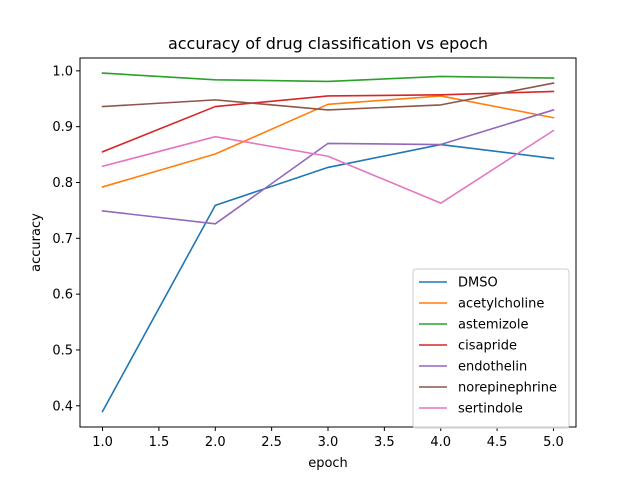 This screenshot has height=480, width=640. I want to click on legend-label: astemizole, so click(493, 325).